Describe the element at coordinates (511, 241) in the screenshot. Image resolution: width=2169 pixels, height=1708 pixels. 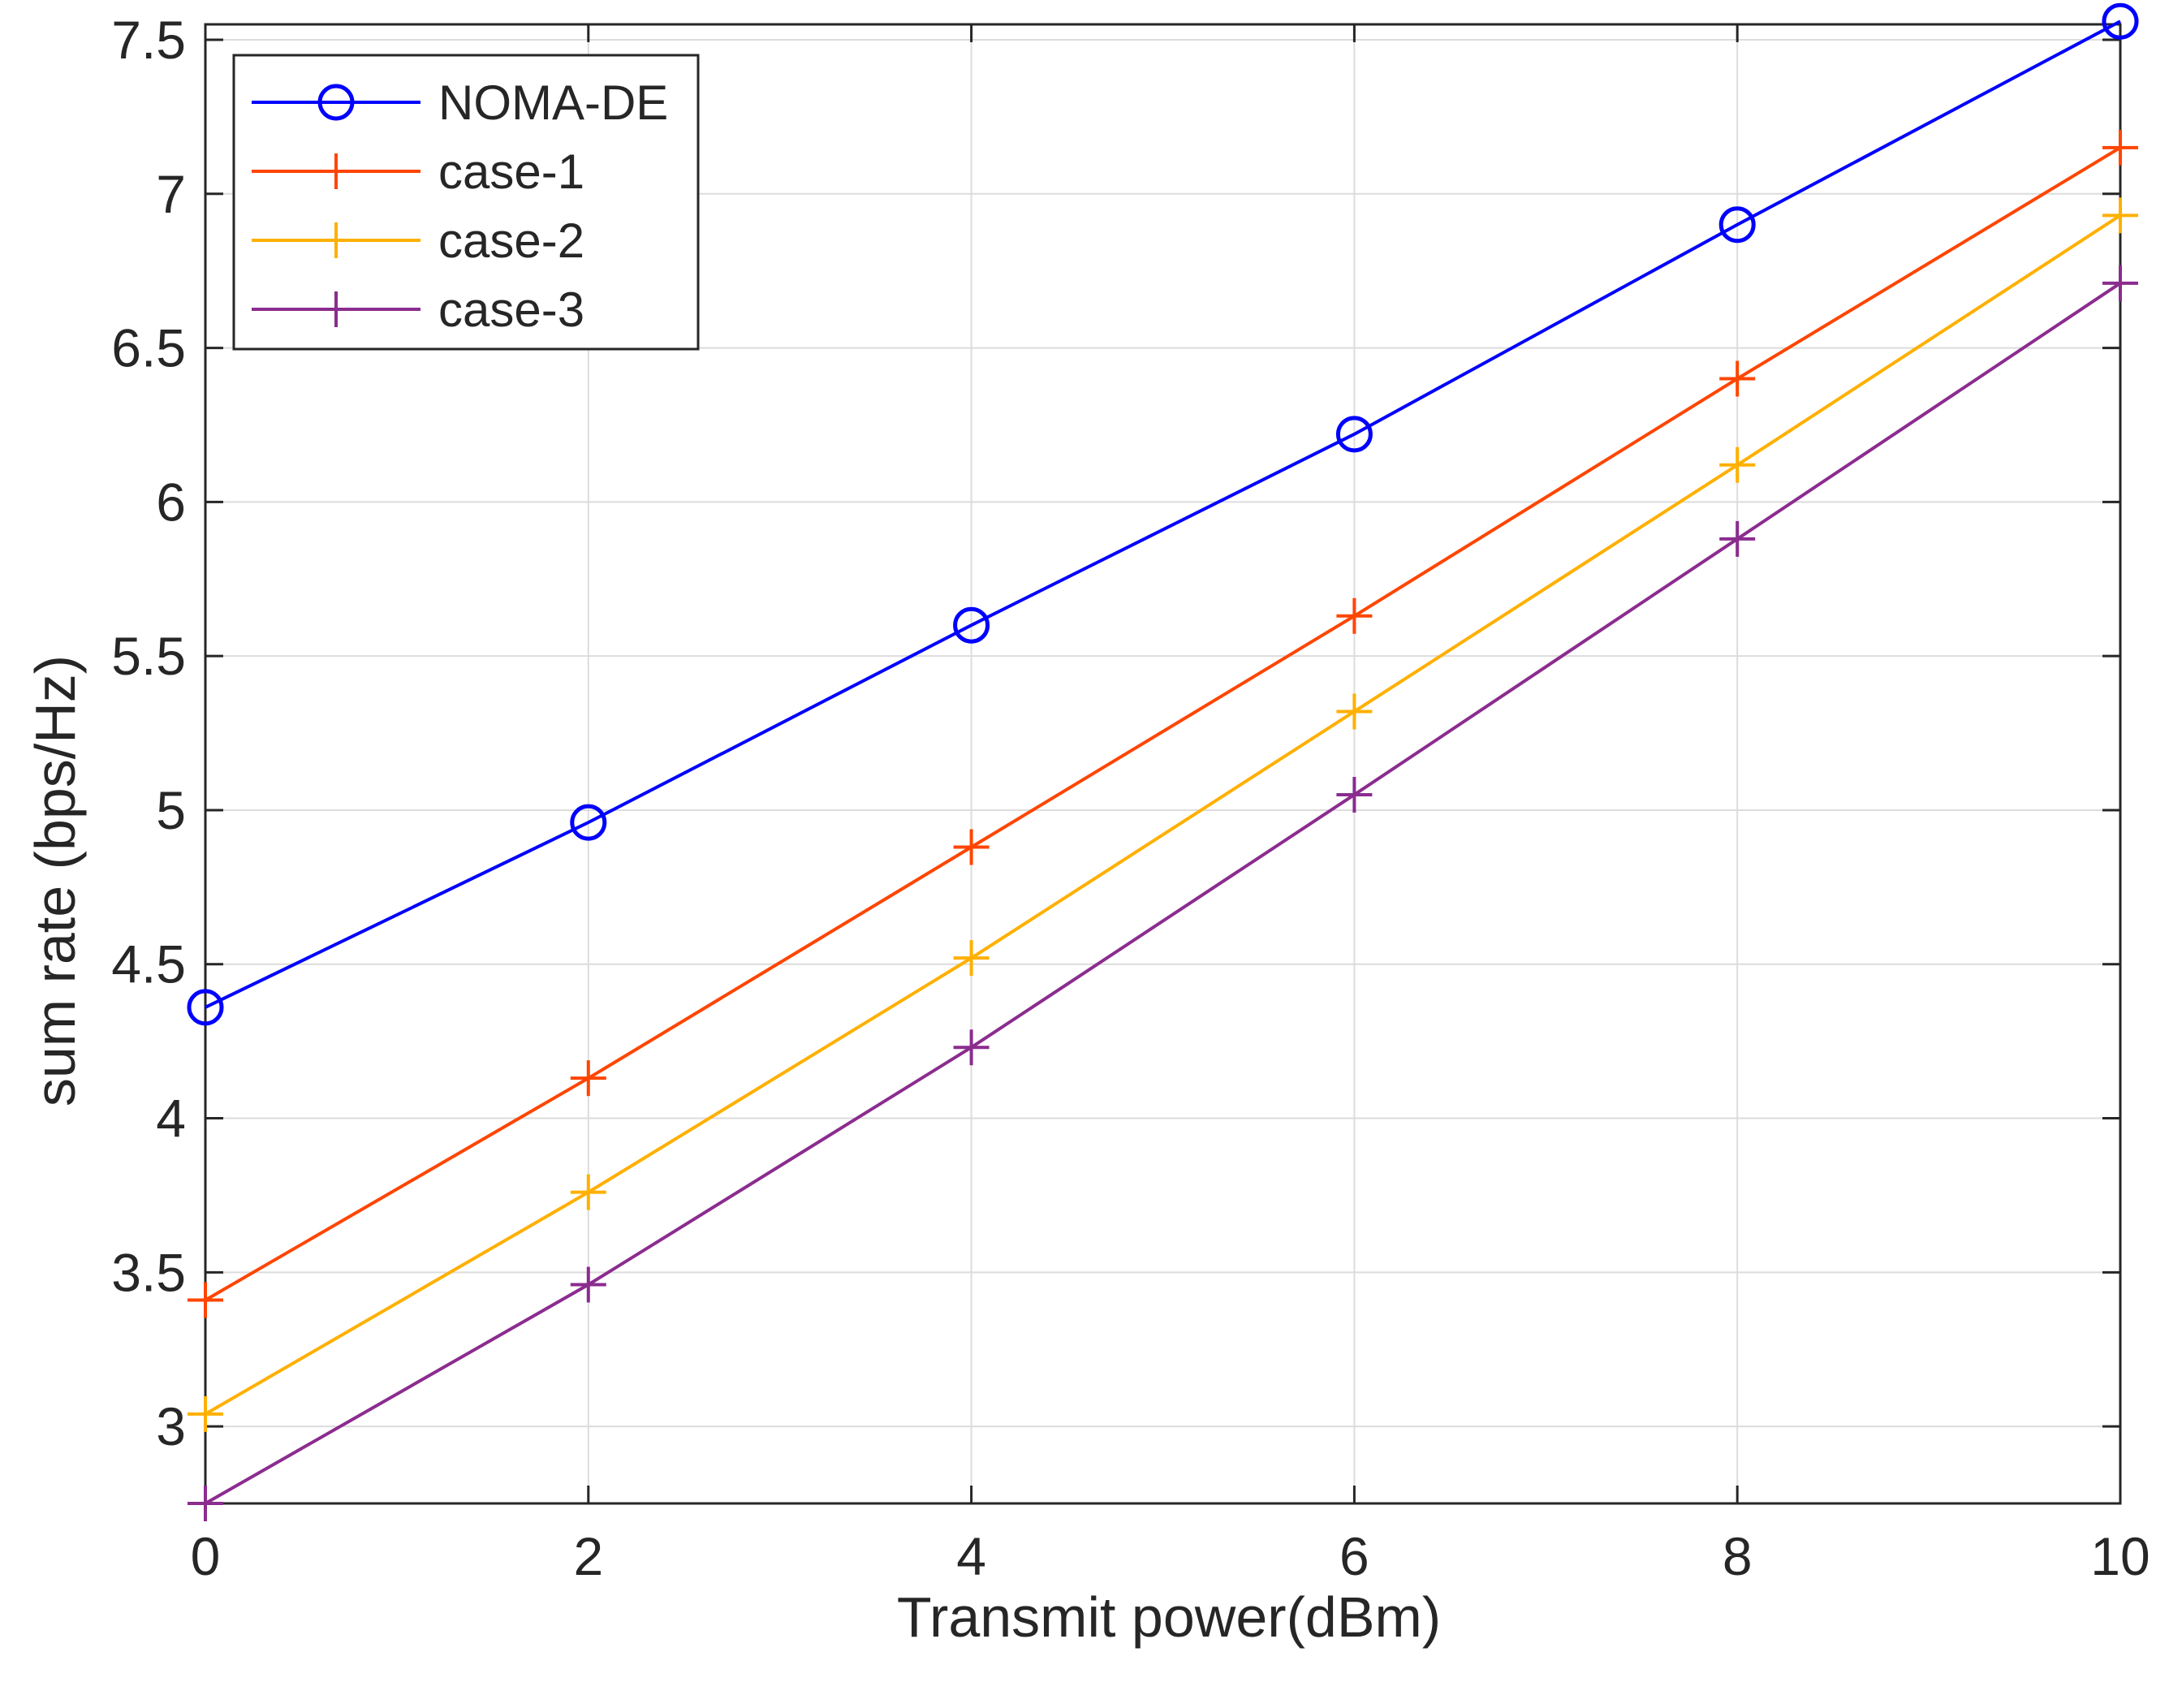
I see `legend-label: case-2` at that location.